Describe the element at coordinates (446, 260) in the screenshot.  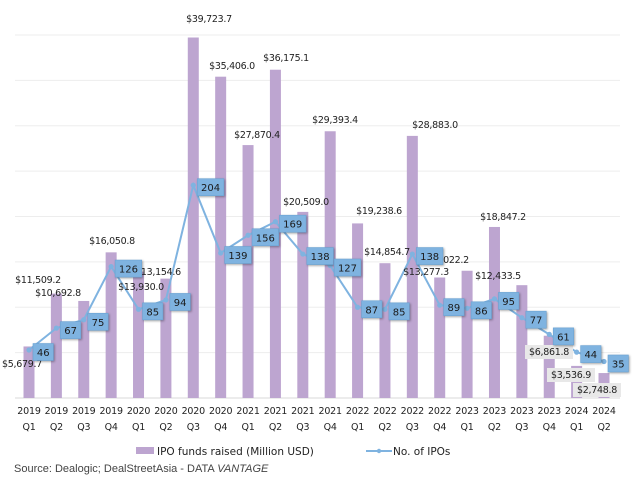
I see `bar-data-label: $14,022.2` at that location.